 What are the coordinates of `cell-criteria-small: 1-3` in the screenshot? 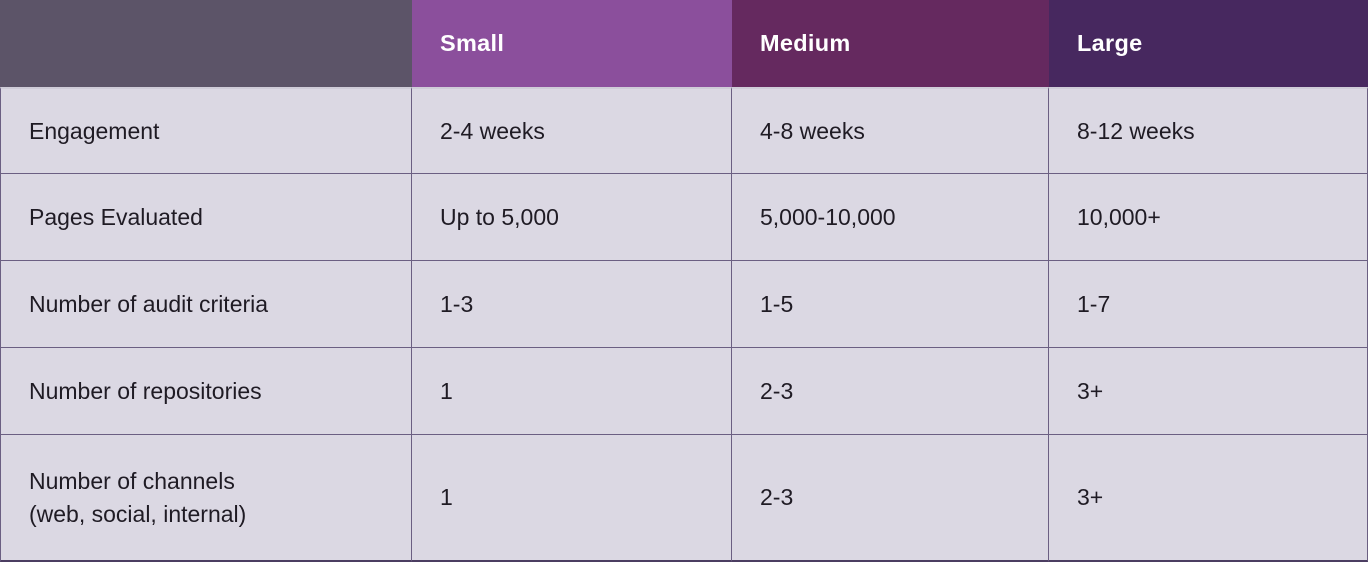 It's located at (572, 304).